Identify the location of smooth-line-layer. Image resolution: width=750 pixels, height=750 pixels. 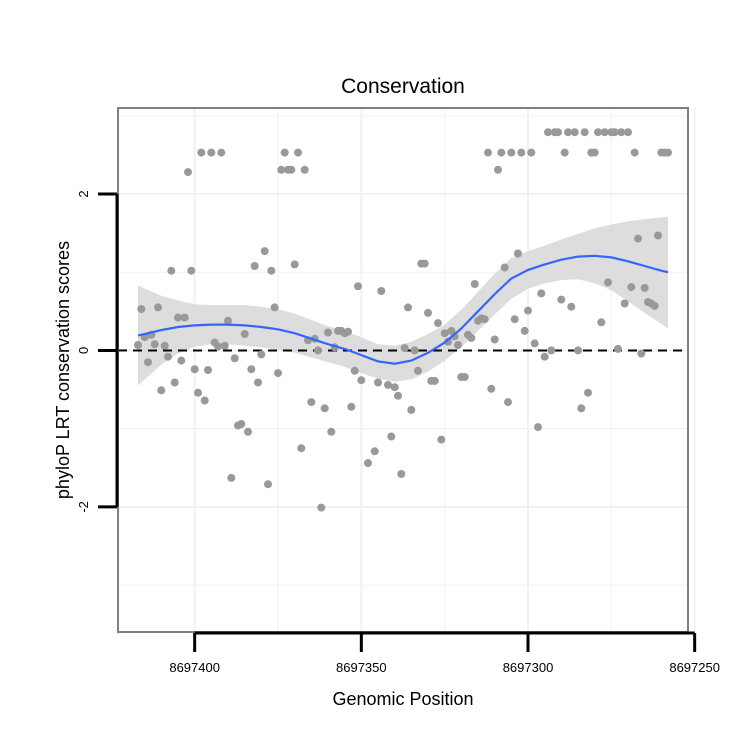
(403, 309).